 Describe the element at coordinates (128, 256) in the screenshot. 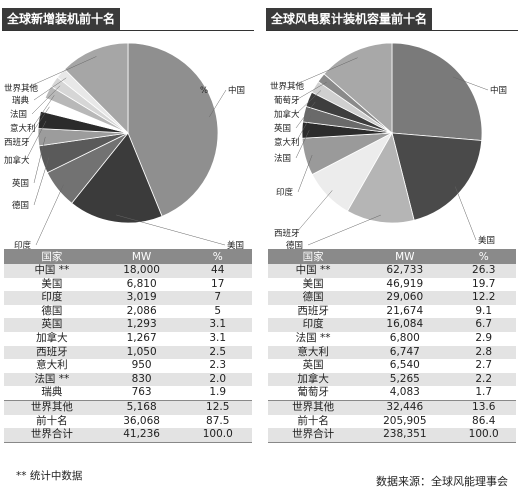

I see `table-header-row: 国家 MW %` at that location.